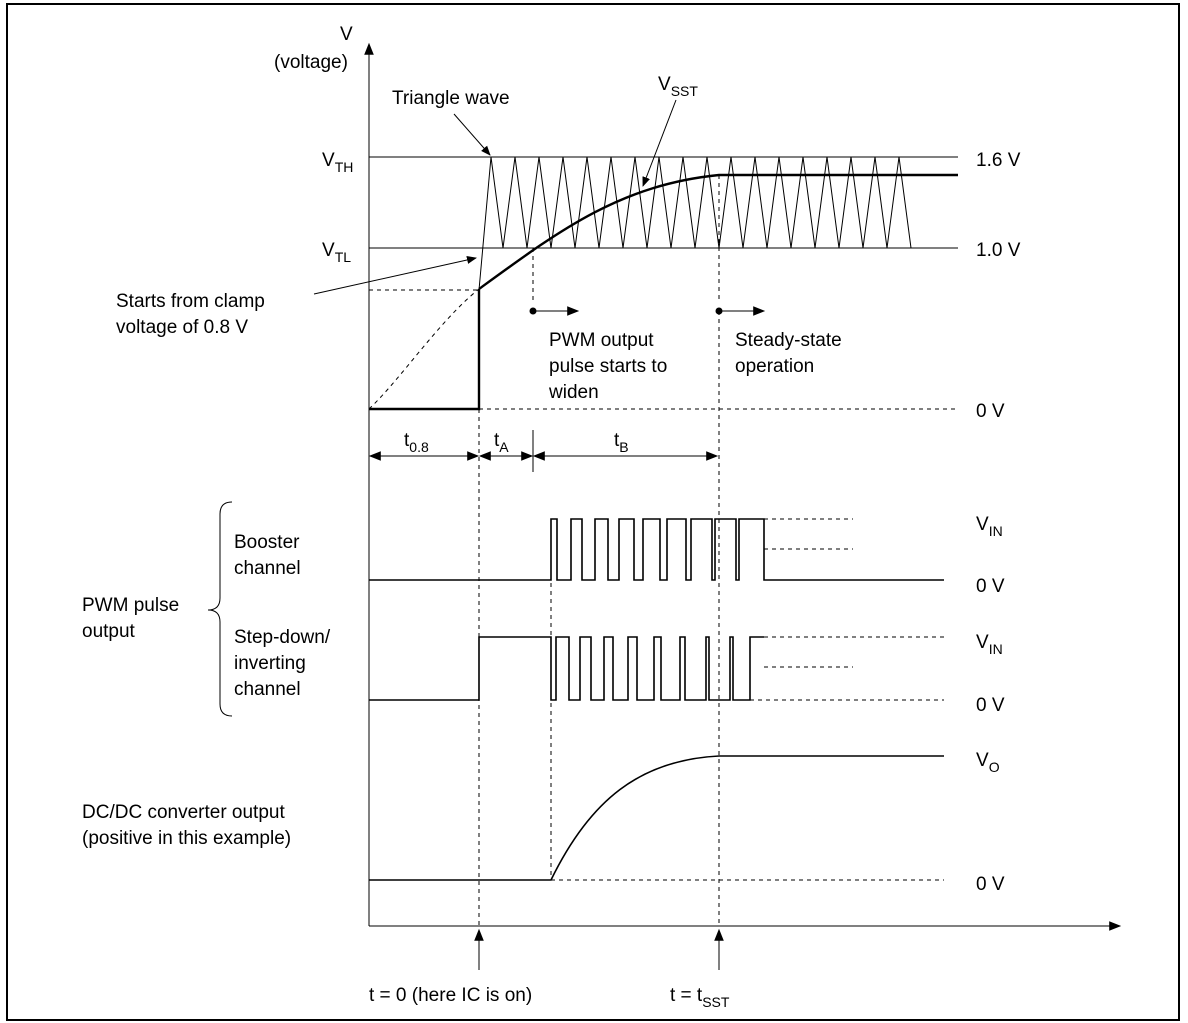 This screenshot has height=1023, width=1188. Describe the element at coordinates (988, 762) in the screenshot. I see `vo-label: VO` at that location.